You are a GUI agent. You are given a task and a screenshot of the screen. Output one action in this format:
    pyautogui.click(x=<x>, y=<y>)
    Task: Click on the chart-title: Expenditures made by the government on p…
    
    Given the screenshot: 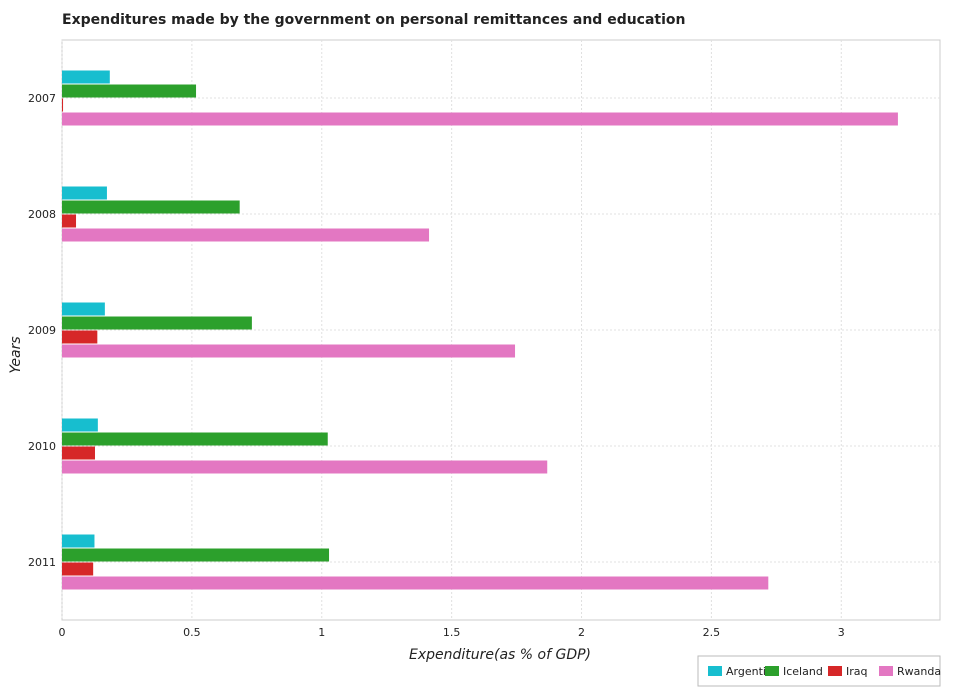 What is the action you would take?
    pyautogui.click(x=374, y=20)
    